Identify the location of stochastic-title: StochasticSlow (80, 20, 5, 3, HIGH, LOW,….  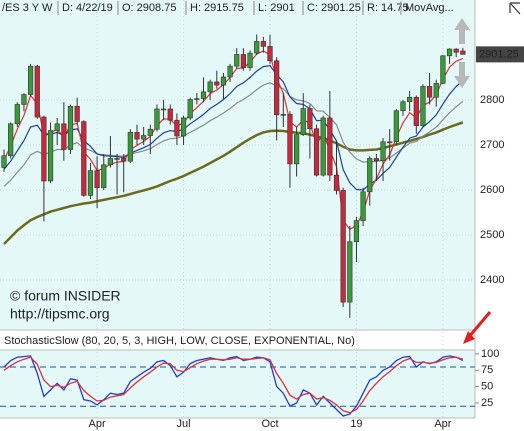
(179, 341).